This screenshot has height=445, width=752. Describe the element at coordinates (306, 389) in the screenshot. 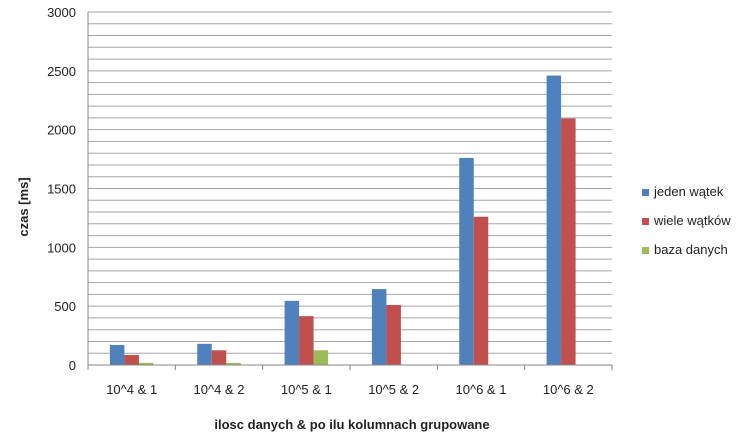

I see `x-tick-label: 10^5 & 1` at that location.